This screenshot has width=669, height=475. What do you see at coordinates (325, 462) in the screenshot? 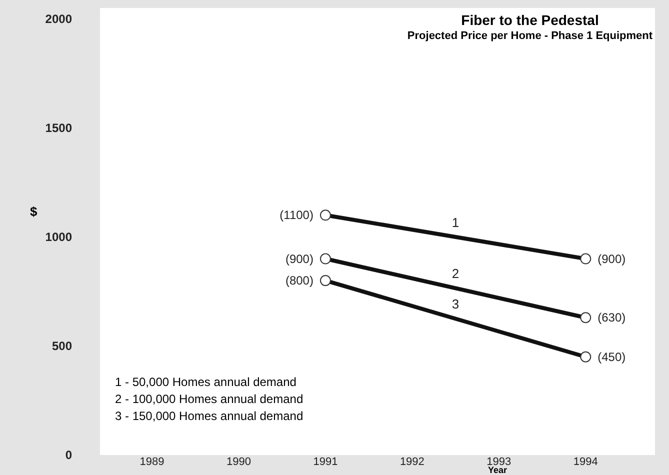
I see `x-tick-label: 1991` at bounding box center [325, 462].